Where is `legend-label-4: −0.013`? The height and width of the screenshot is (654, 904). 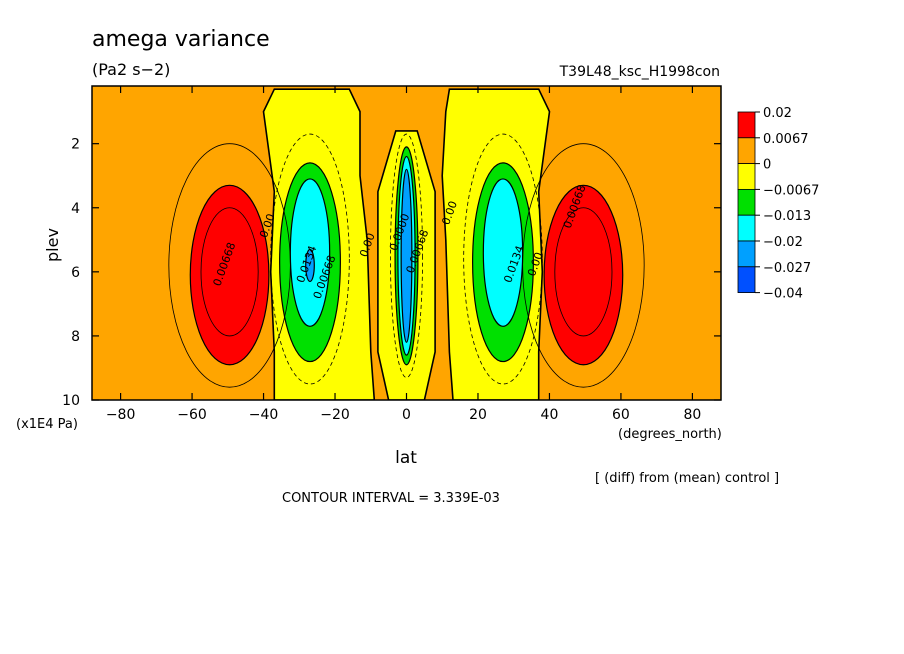
legend-label-4: −0.013 is located at coordinates (787, 216).